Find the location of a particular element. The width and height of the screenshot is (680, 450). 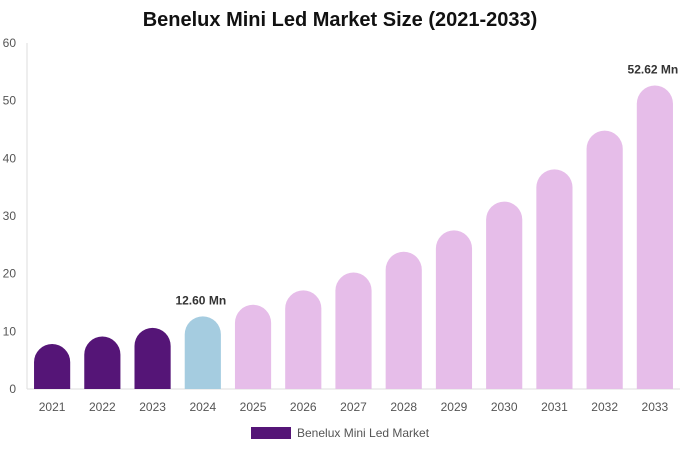

x-tick-label: 2031 is located at coordinates (554, 407).